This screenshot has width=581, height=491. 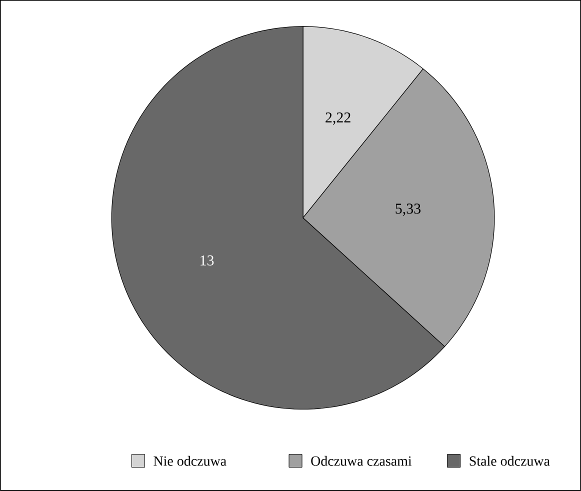 I want to click on legend-label: Nie odczuwa, so click(x=190, y=461).